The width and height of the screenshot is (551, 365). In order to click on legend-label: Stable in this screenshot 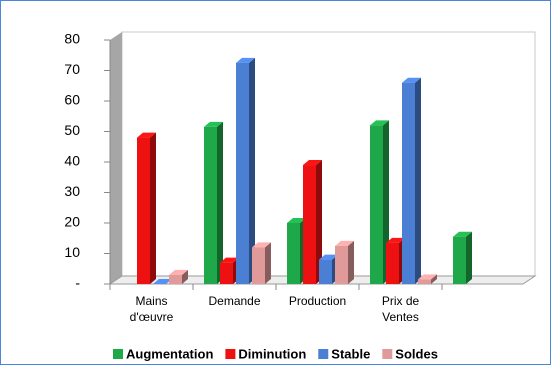, I will do `click(350, 353)`.